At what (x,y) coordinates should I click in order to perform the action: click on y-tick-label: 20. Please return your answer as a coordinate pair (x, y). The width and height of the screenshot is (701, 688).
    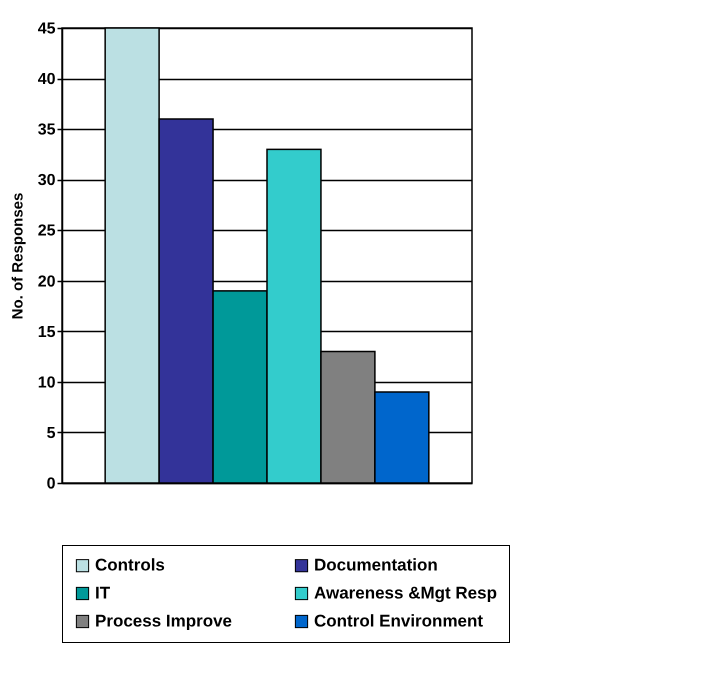
    Looking at the image, I should click on (47, 281).